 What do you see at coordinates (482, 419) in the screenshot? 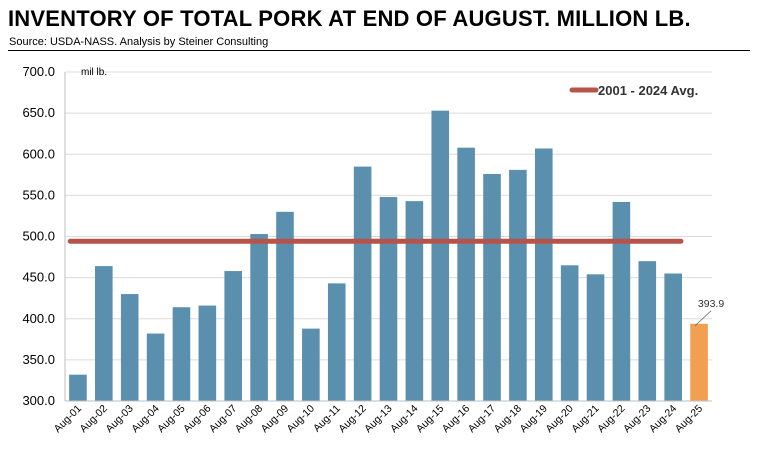
I see `x-tick-label: Aug-17` at bounding box center [482, 419].